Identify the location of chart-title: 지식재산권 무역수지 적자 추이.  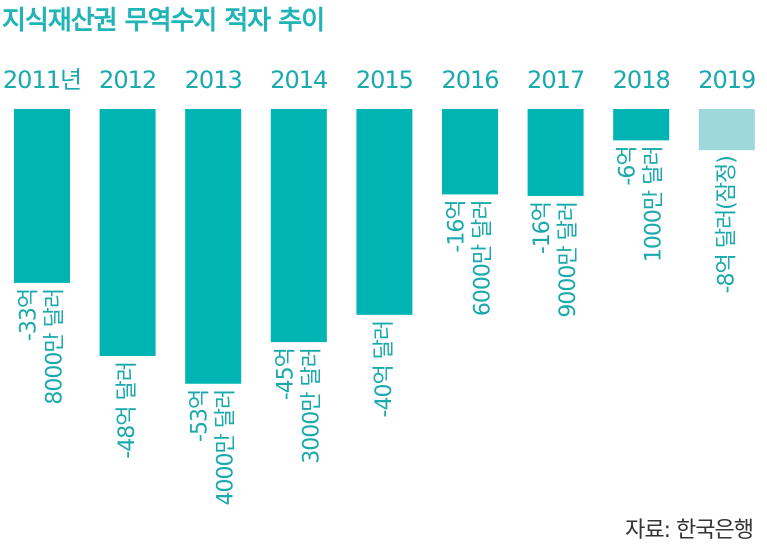
(163, 21).